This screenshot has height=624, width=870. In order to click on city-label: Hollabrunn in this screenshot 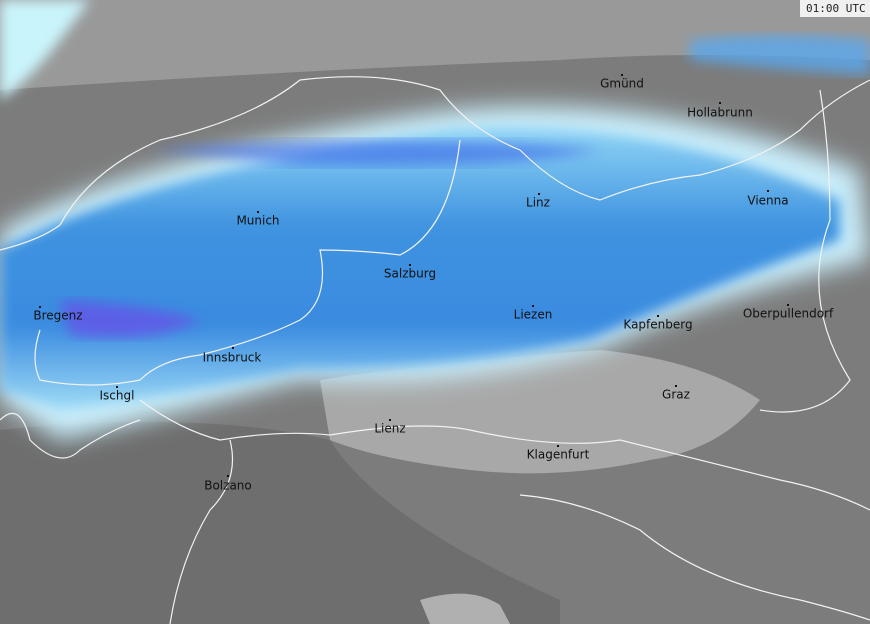, I will do `click(720, 113)`.